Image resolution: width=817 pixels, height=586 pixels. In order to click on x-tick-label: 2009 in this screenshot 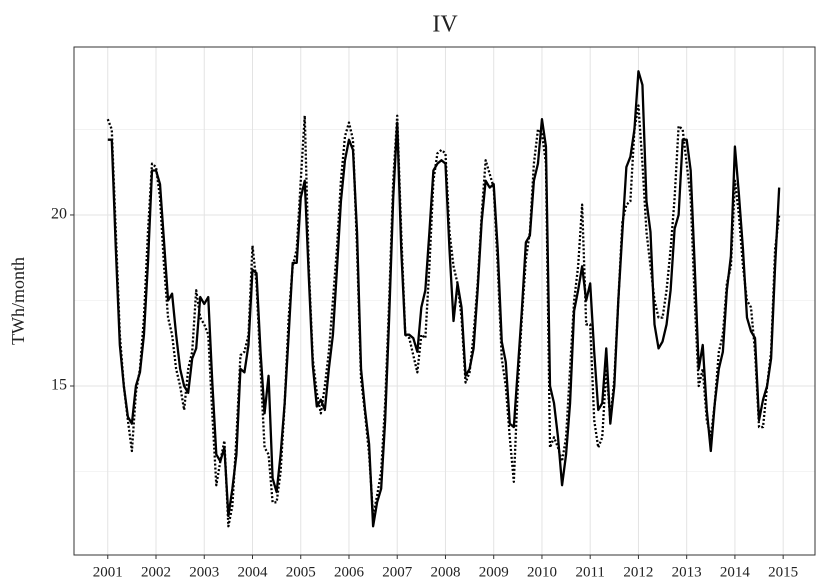, I will do `click(494, 572)`.